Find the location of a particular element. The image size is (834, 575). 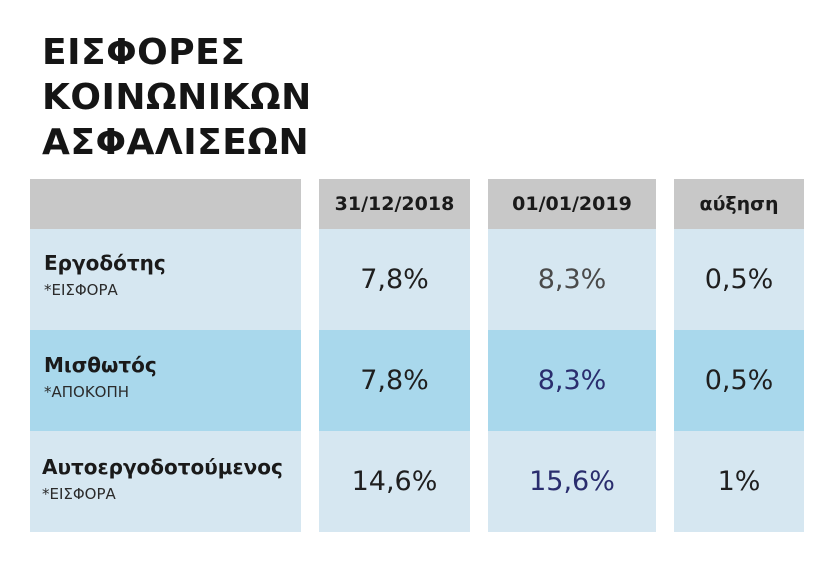

value-2018: 14,6% is located at coordinates (394, 481).